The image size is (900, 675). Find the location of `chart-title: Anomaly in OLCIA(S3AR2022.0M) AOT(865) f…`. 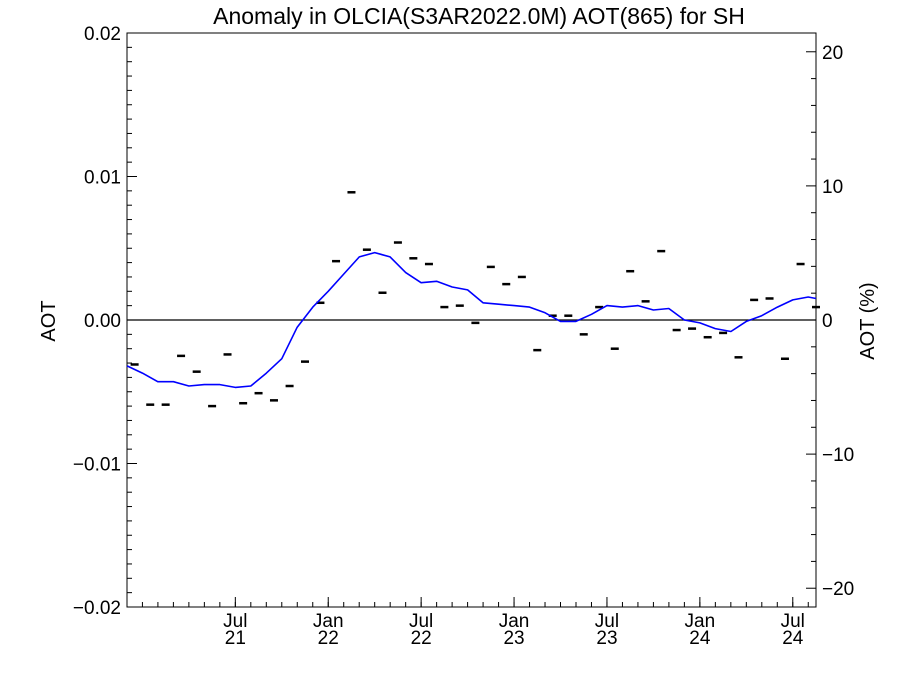

chart-title: Anomaly in OLCIA(S3AR2022.0M) AOT(865) f… is located at coordinates (479, 16).